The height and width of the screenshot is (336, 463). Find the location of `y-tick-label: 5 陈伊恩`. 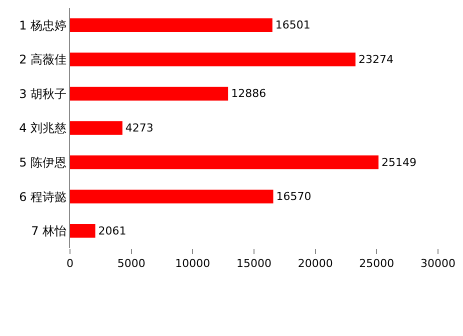

y-tick-label: 5 陈伊恩 is located at coordinates (43, 162).